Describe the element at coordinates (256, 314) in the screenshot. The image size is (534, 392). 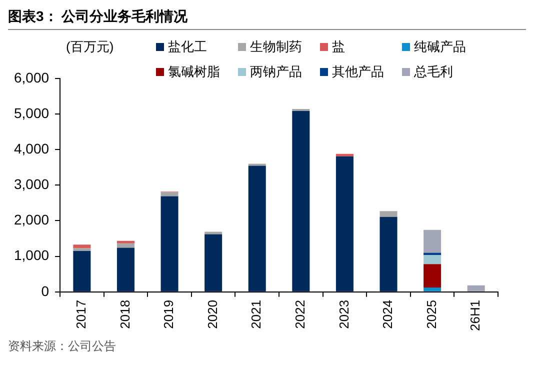
I see `x-tick-label: 2021` at that location.